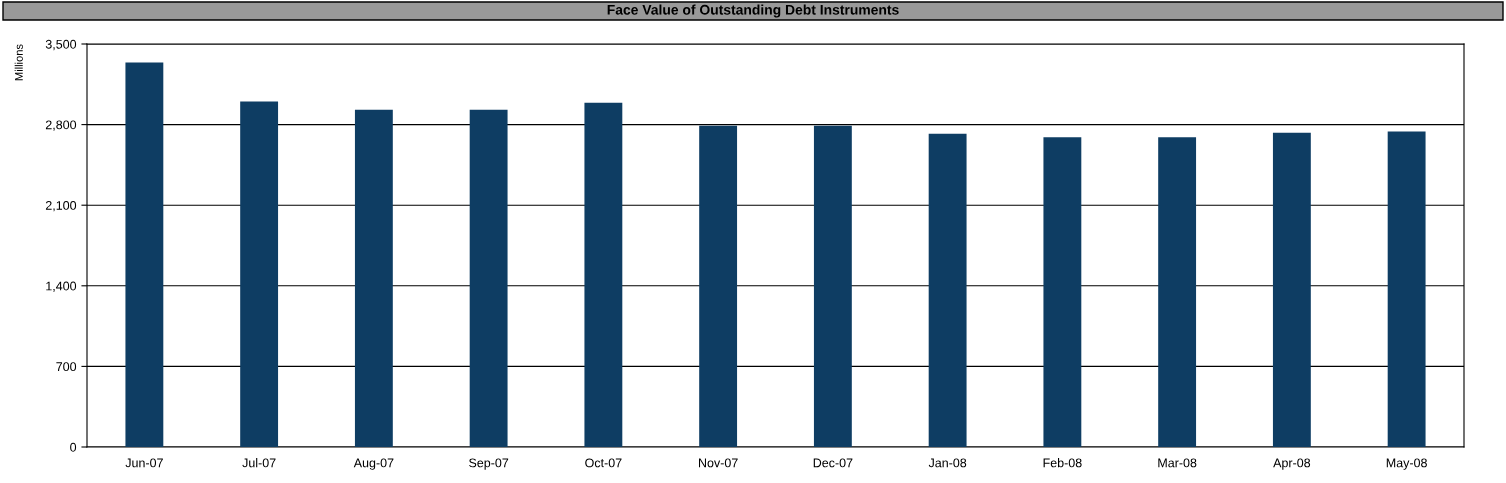 Image resolution: width=1506 pixels, height=483 pixels. What do you see at coordinates (718, 463) in the screenshot?
I see `x-tick-label: Nov-07` at bounding box center [718, 463].